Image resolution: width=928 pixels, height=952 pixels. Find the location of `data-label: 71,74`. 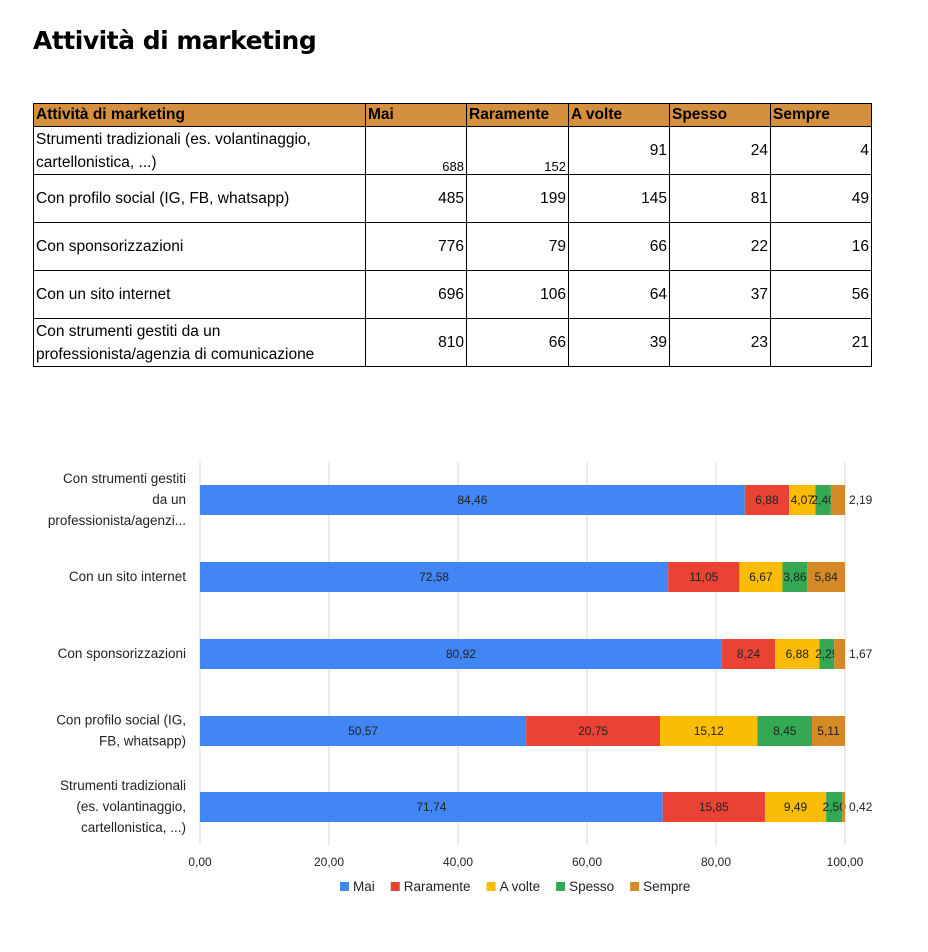

data-label: 71,74 is located at coordinates (431, 807).